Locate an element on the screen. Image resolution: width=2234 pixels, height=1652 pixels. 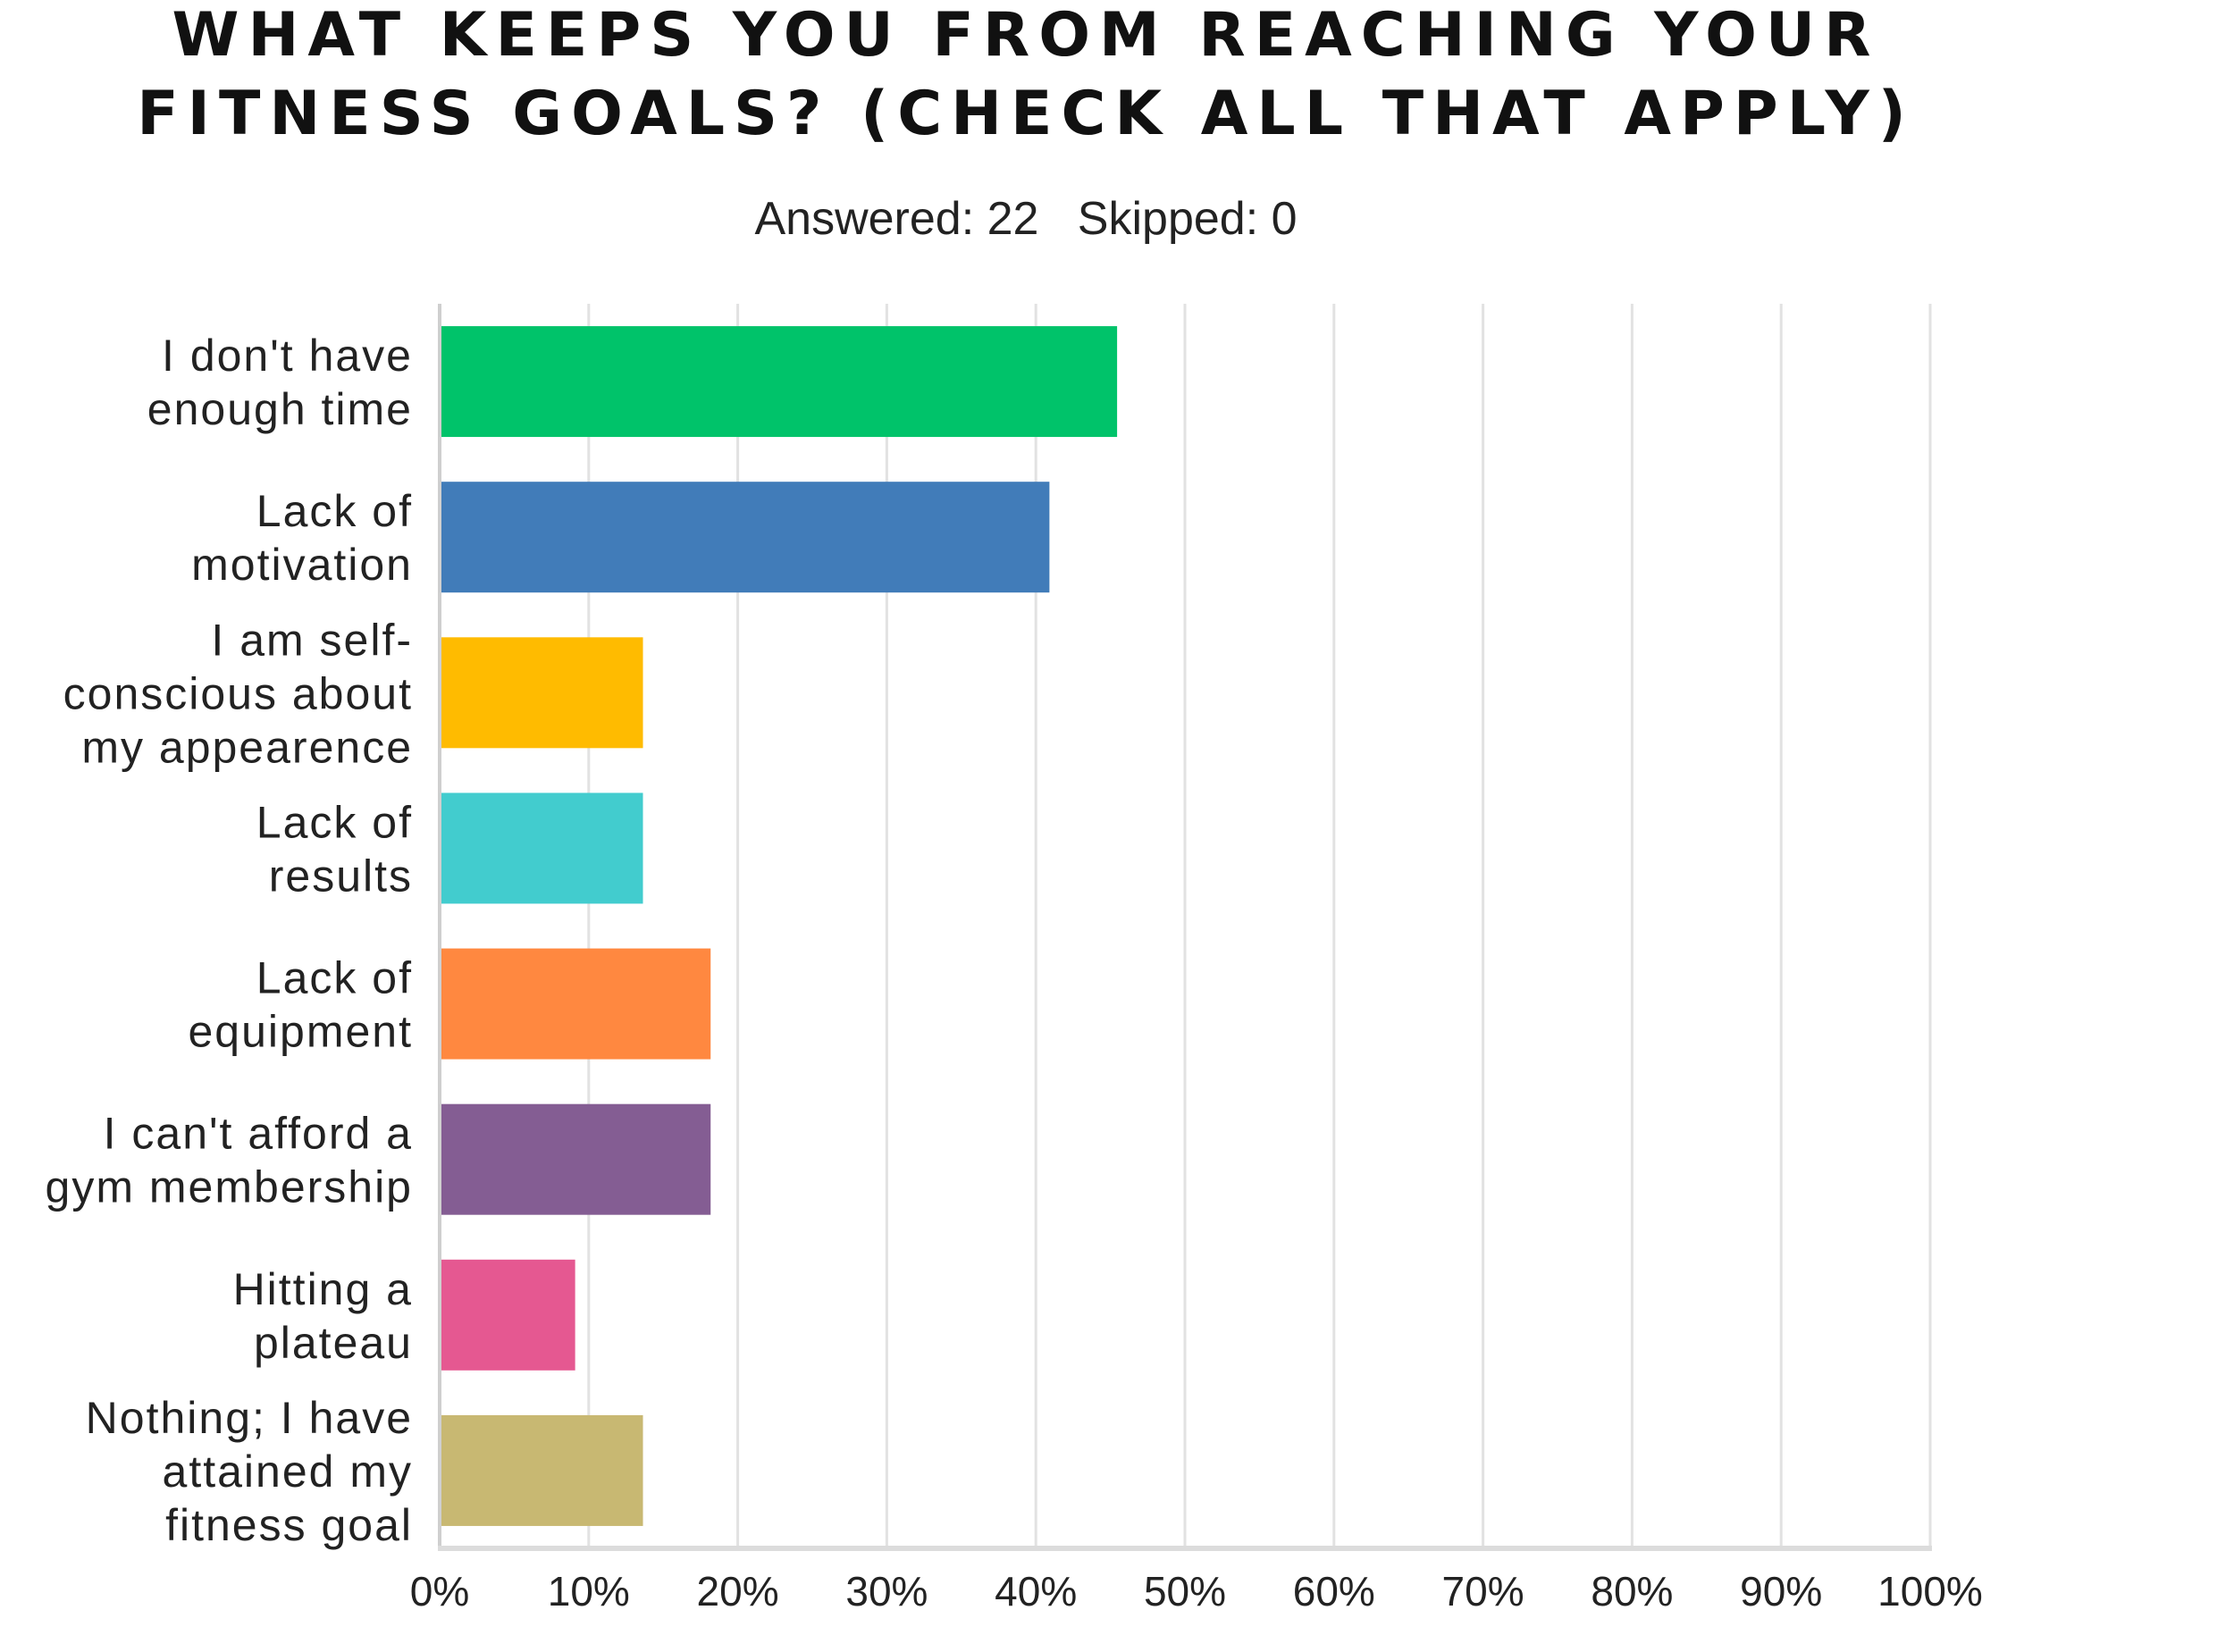
response-summary: Answered: 22 Skipped: 0 is located at coordinates (1026, 219).